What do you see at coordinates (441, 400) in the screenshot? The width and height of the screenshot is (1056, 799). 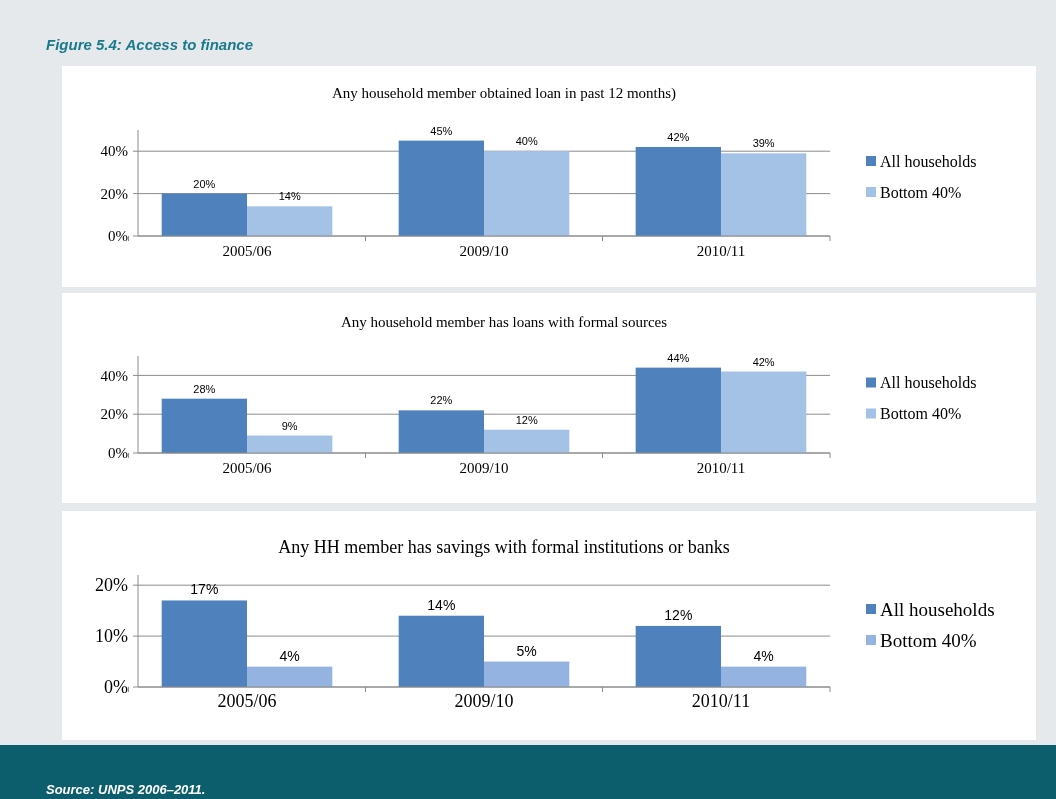 I see `data-label: 22%` at bounding box center [441, 400].